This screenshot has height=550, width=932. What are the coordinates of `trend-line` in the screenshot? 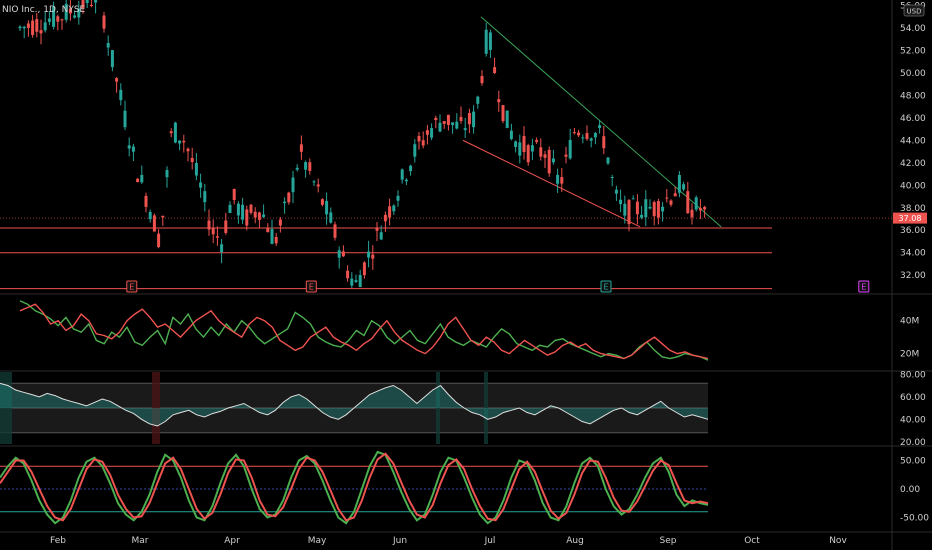 It's located at (551, 183).